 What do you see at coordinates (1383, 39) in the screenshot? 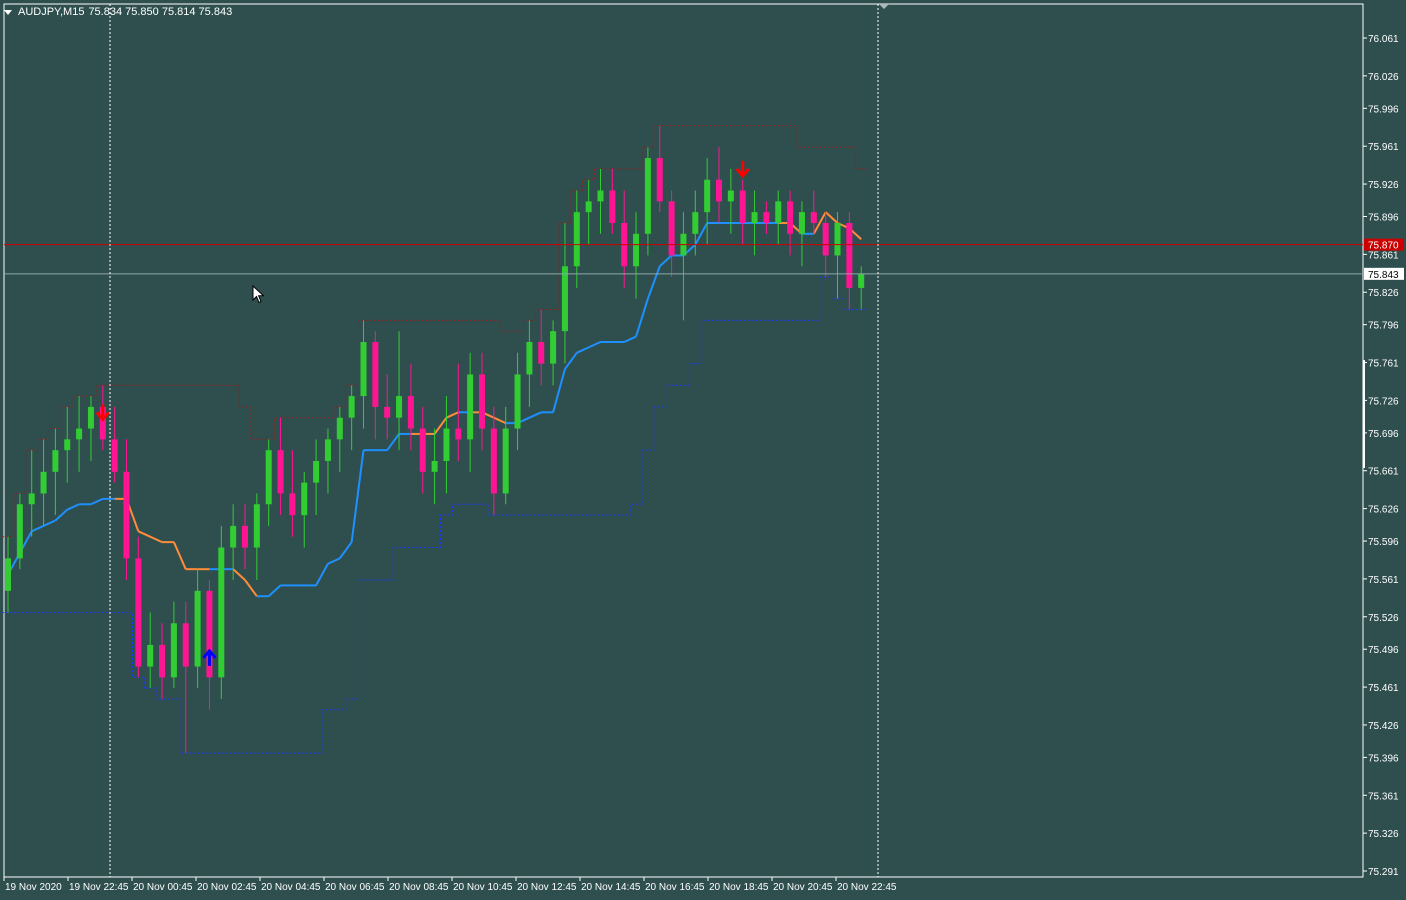
I see `y-tick-label: 76.061` at bounding box center [1383, 39].